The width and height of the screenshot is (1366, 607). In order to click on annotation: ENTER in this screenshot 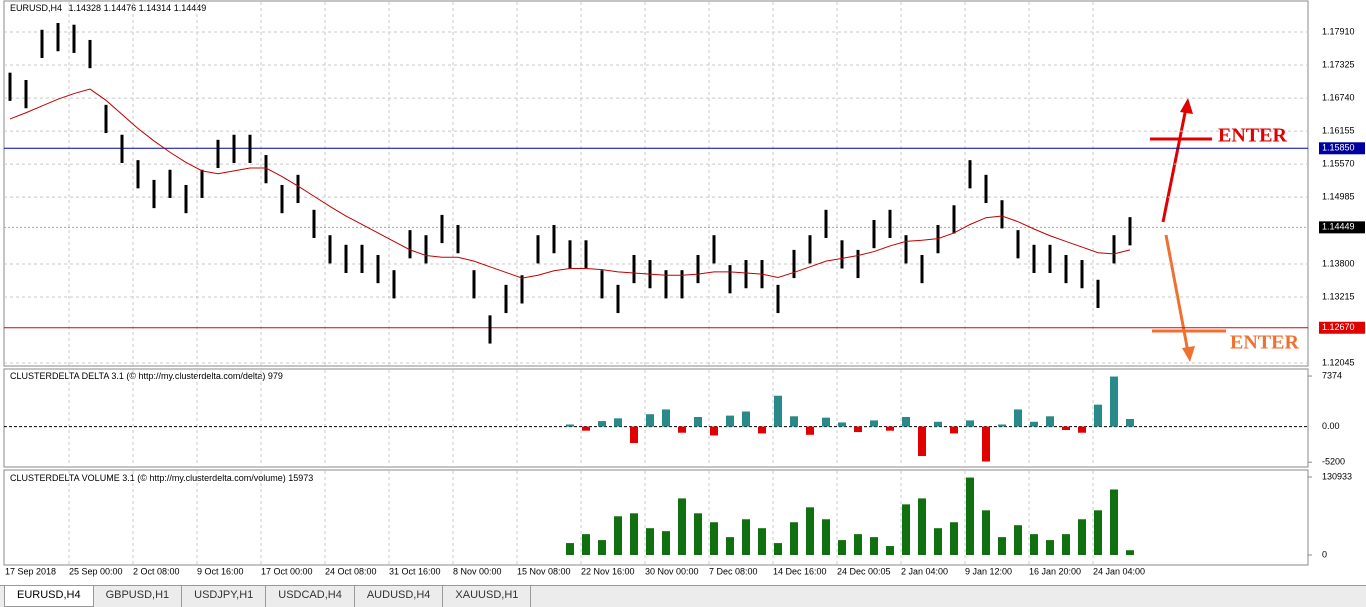, I will do `click(1252, 136)`.